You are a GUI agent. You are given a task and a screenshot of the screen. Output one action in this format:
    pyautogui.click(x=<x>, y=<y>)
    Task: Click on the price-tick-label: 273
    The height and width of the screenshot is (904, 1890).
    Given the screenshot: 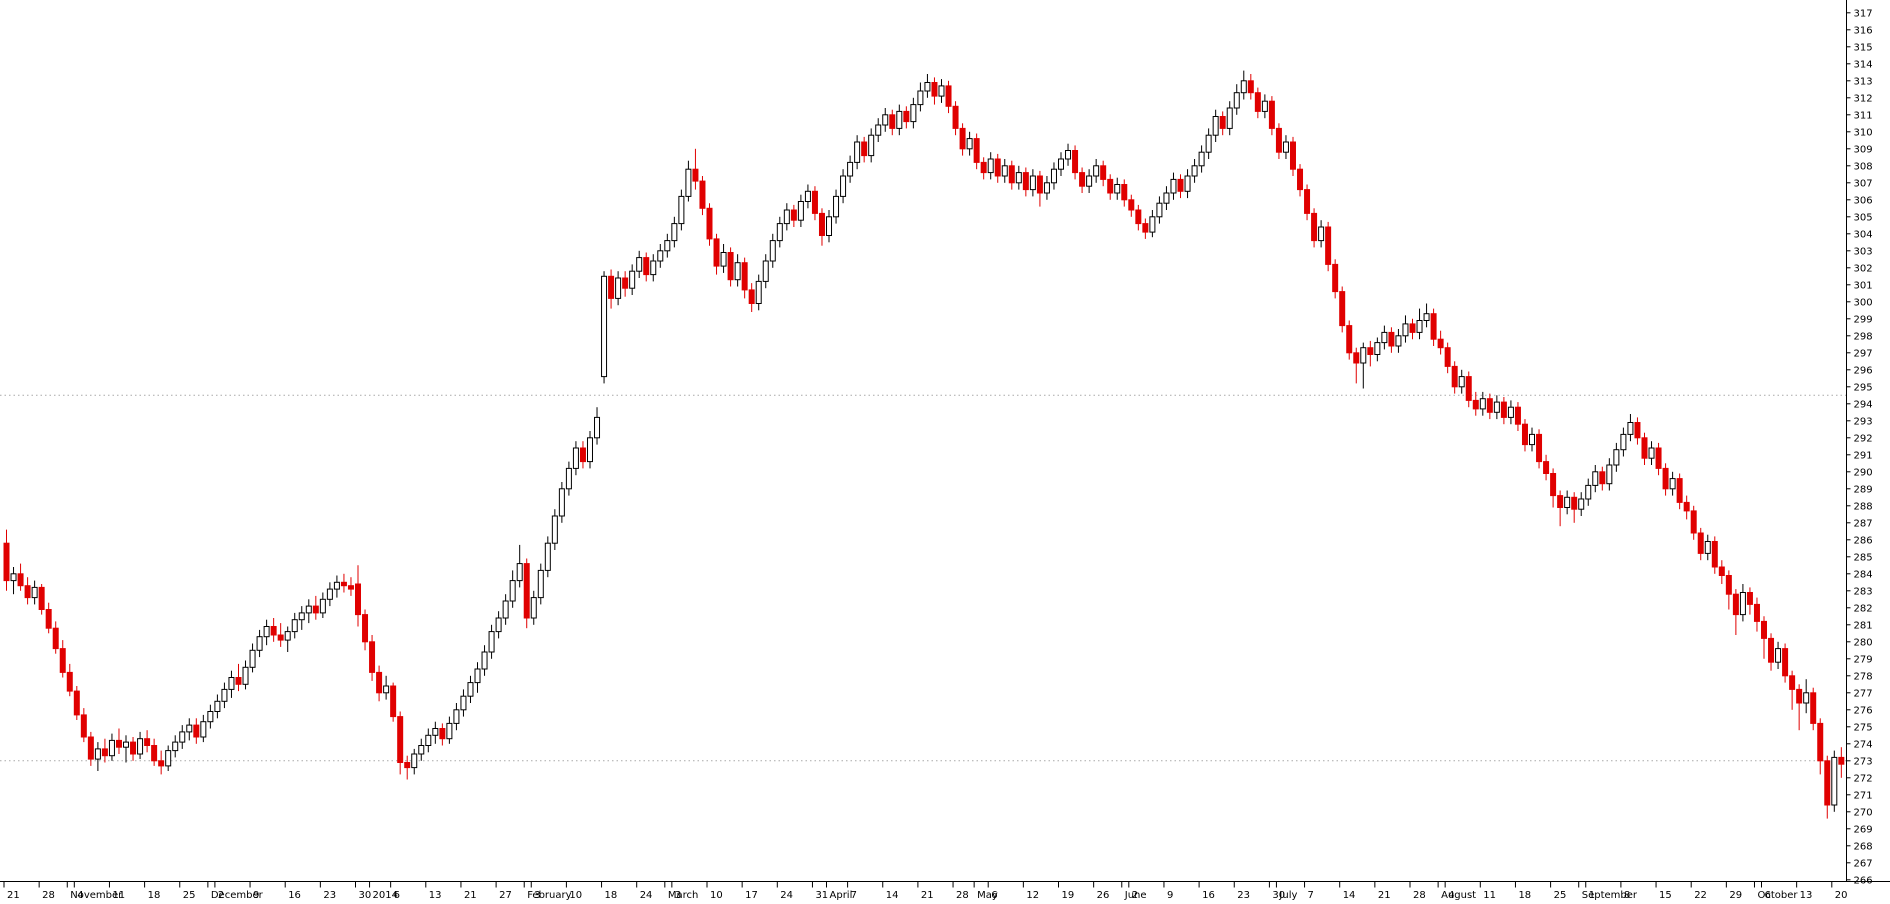 What is the action you would take?
    pyautogui.click(x=1863, y=761)
    